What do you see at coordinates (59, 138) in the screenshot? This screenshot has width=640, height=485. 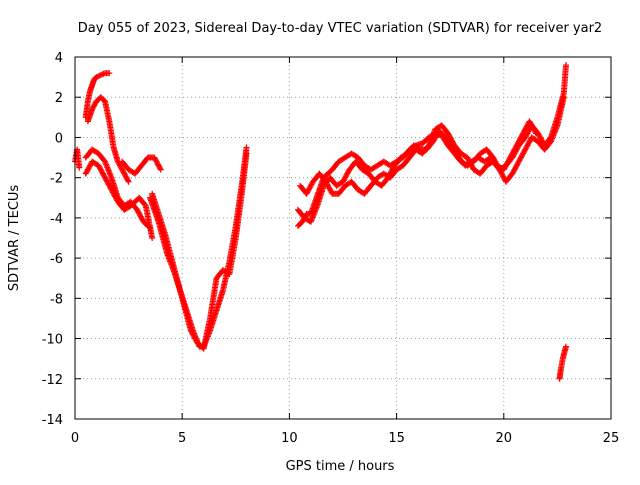 I see `y-tick-label: 0` at bounding box center [59, 138].